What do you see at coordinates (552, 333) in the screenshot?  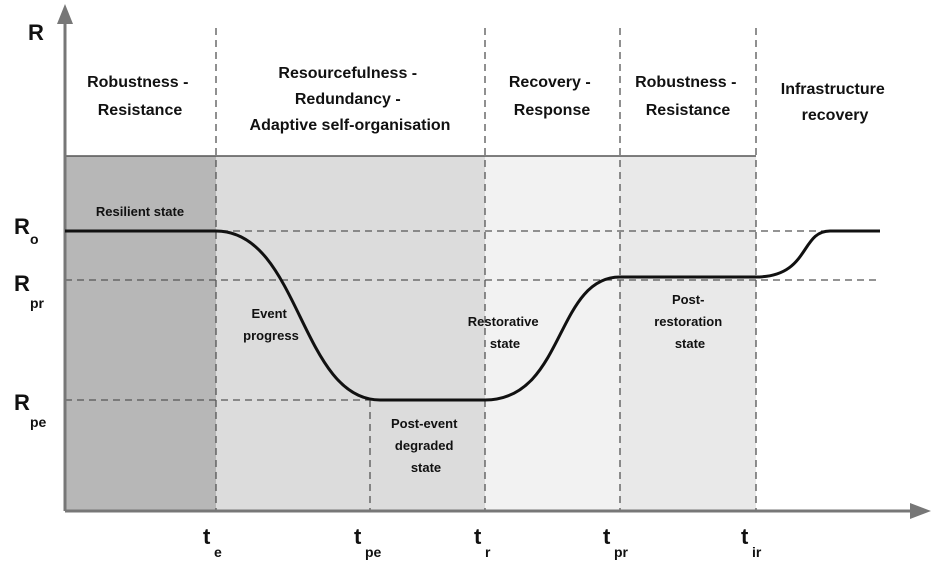 I see `band-recovery` at bounding box center [552, 333].